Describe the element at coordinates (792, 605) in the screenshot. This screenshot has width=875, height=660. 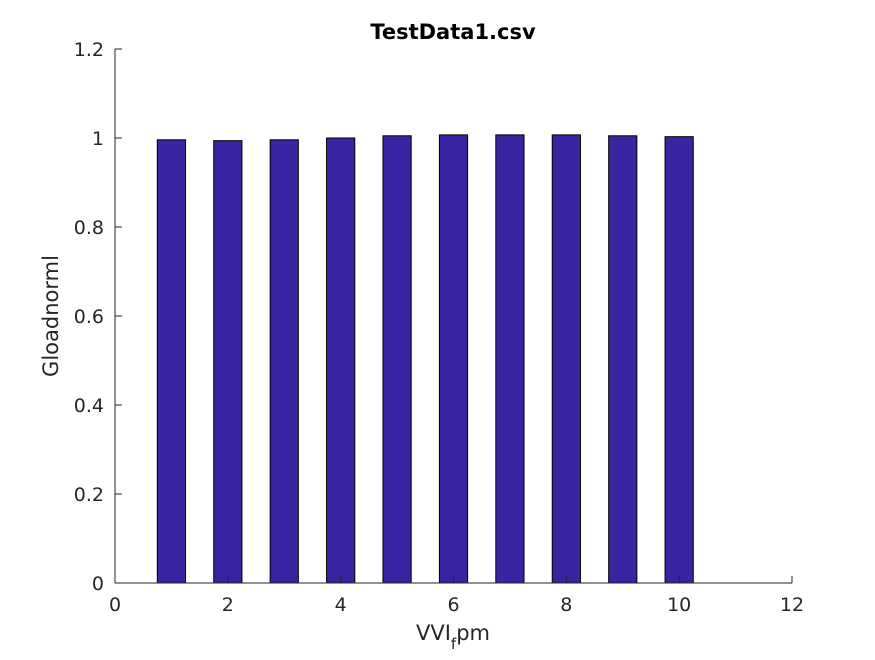
I see `x-tick-label: 12` at that location.